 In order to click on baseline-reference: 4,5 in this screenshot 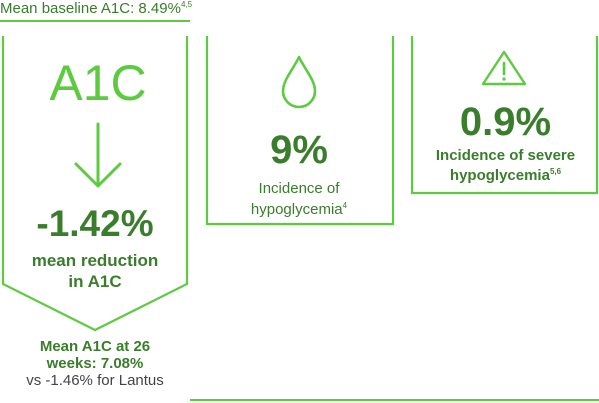, I will do `click(186, 4)`.